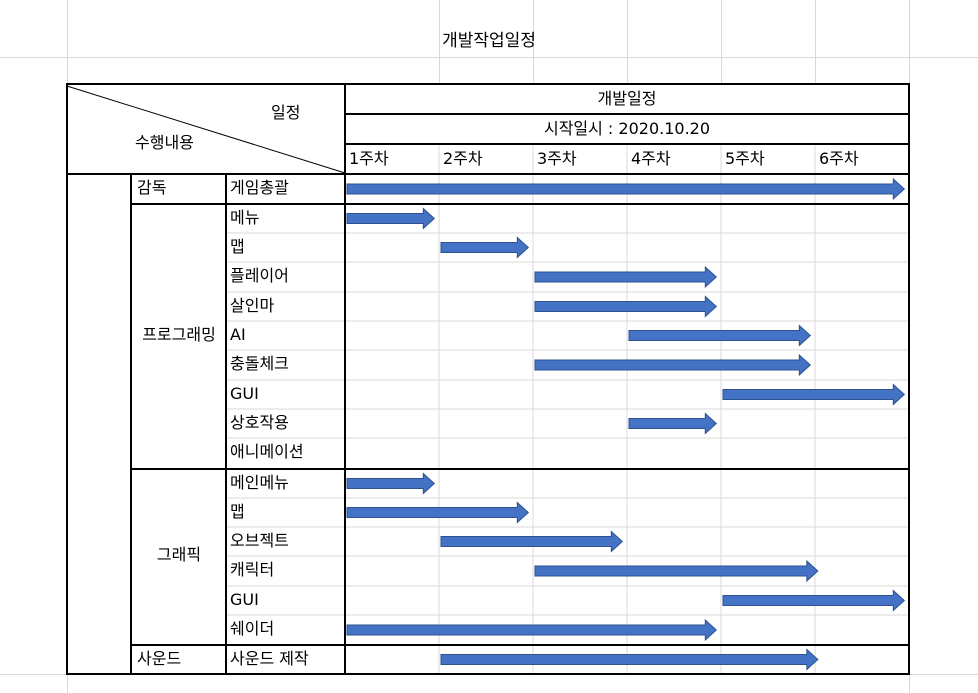  I want to click on task-label: 메뉴, so click(245, 217).